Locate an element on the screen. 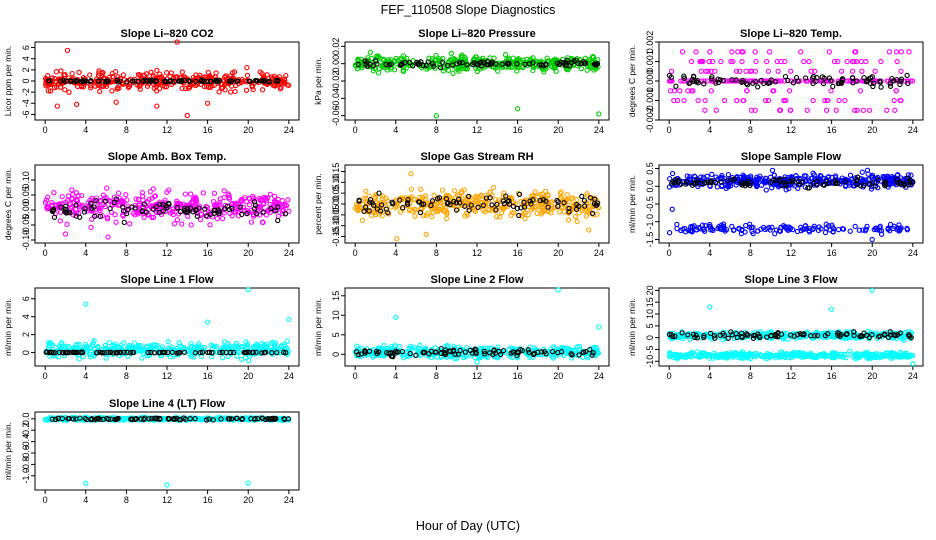  x-tick-label: 8 is located at coordinates (436, 376).